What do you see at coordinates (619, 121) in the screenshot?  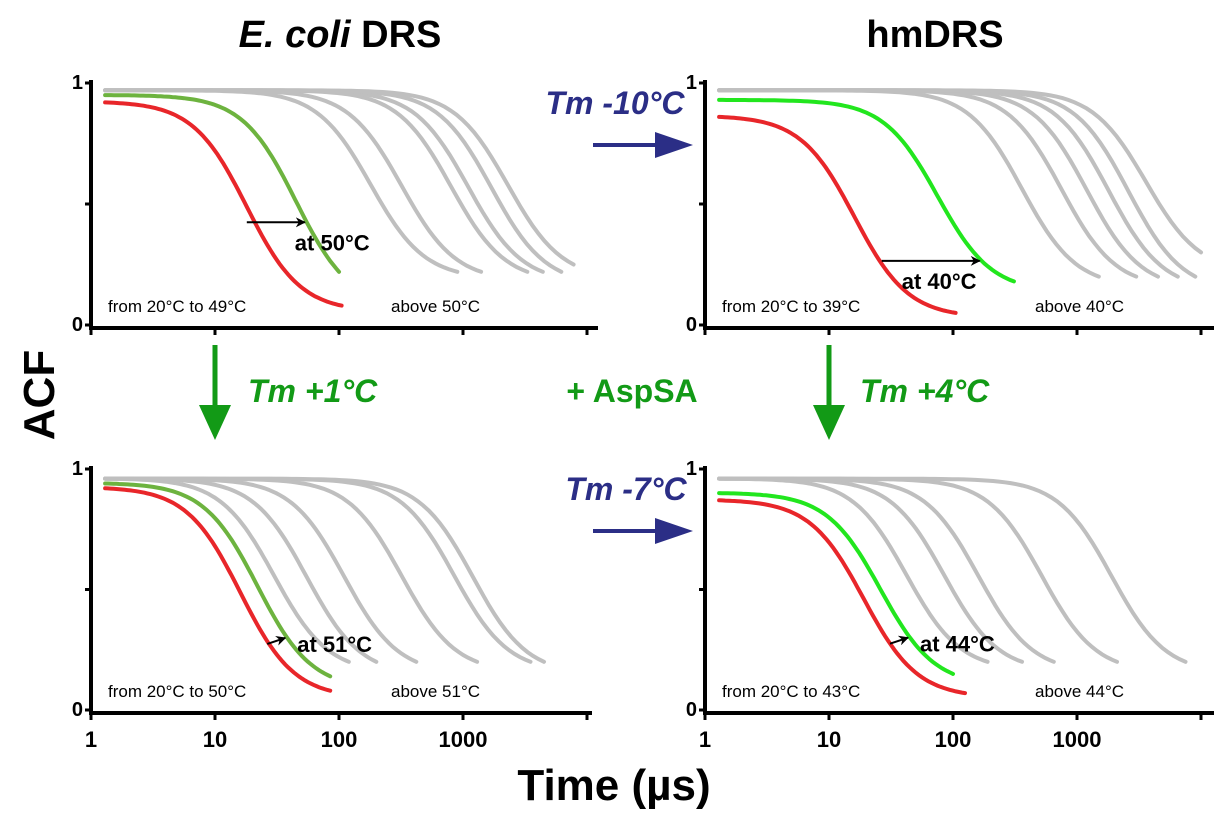 I see `transition-arrow-top: Tm -10°C` at bounding box center [619, 121].